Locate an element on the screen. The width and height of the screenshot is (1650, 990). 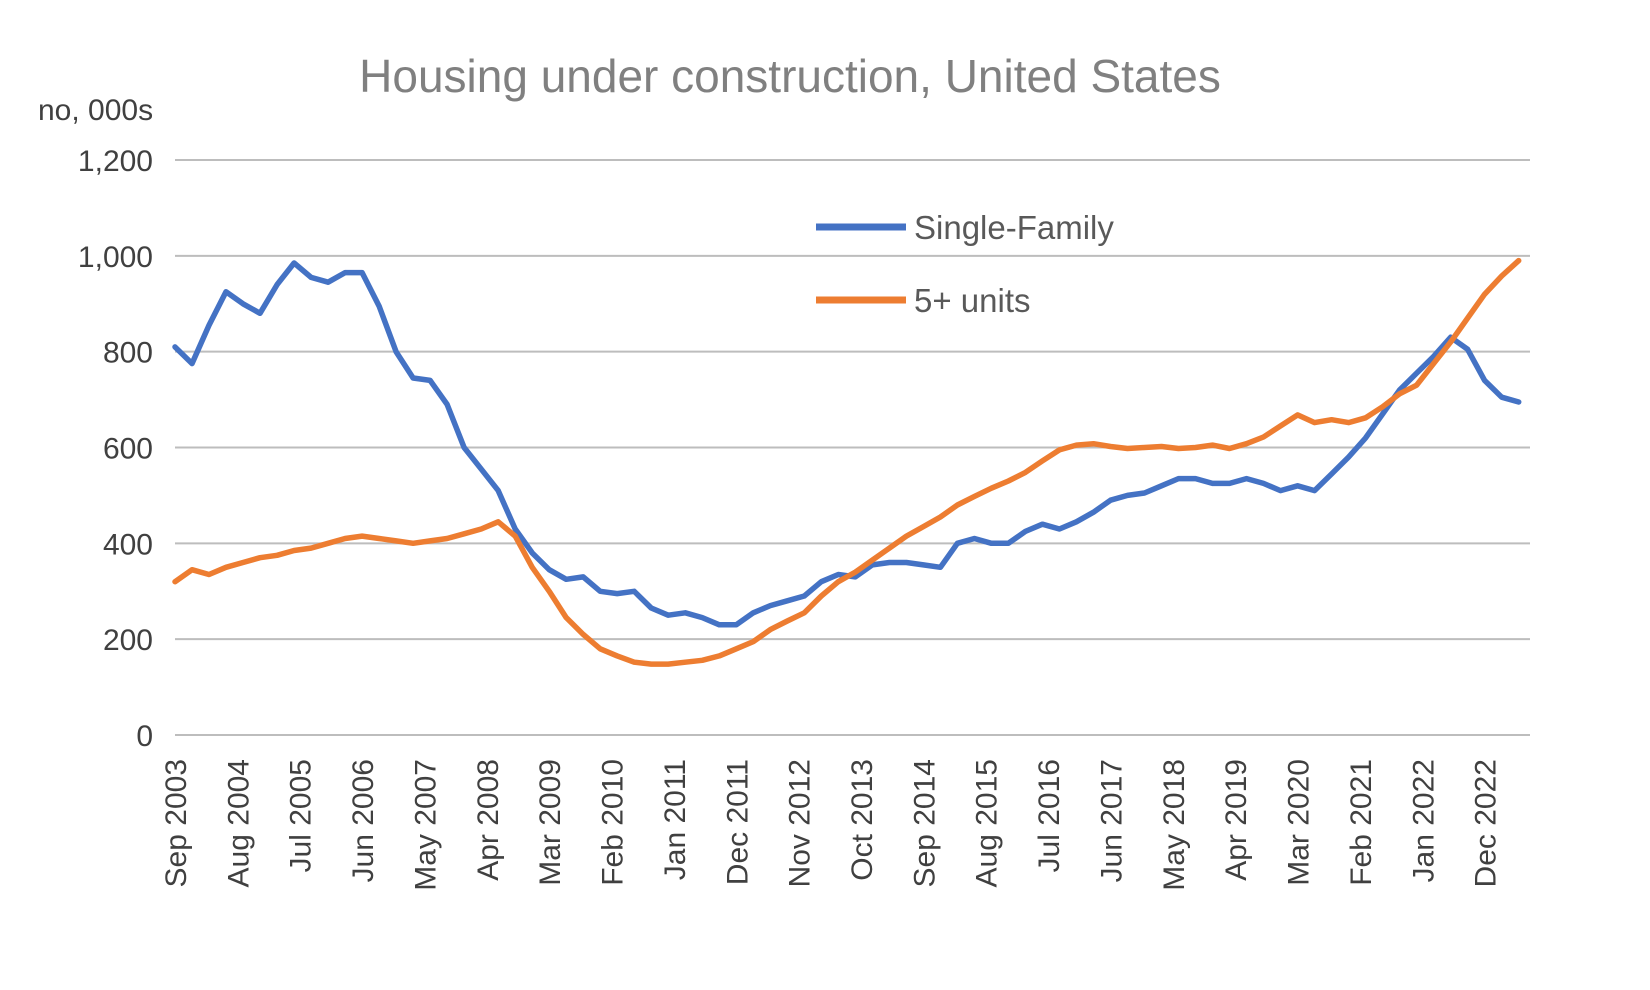
y-axis-unit-label: no, 000s is located at coordinates (95, 110).